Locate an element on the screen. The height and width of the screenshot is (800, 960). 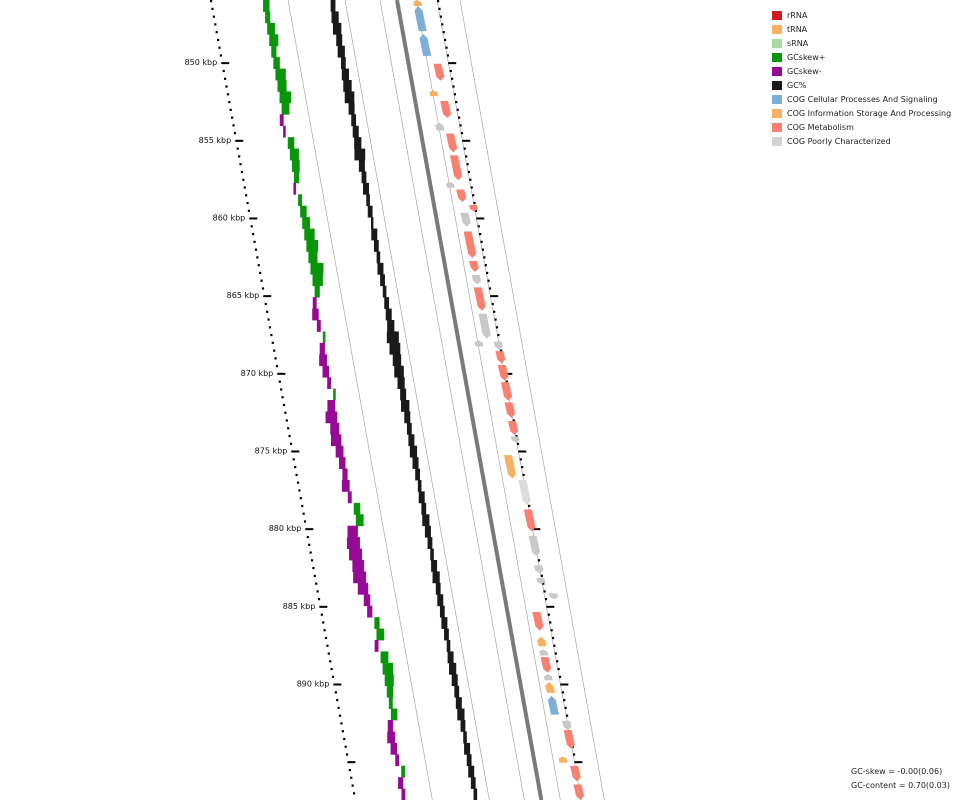
legend-item-rrna: rRNA is located at coordinates (861, 15).